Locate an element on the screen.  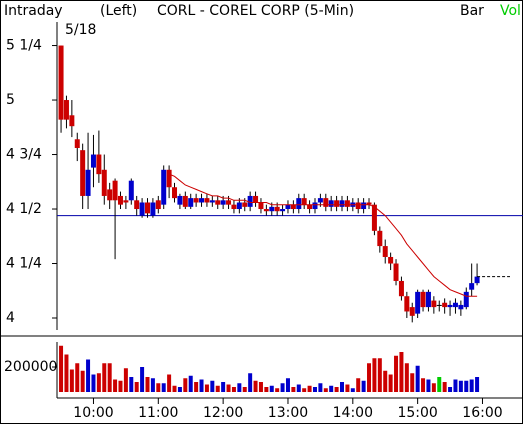
x-tick-label: 14:00 is located at coordinates (353, 413).